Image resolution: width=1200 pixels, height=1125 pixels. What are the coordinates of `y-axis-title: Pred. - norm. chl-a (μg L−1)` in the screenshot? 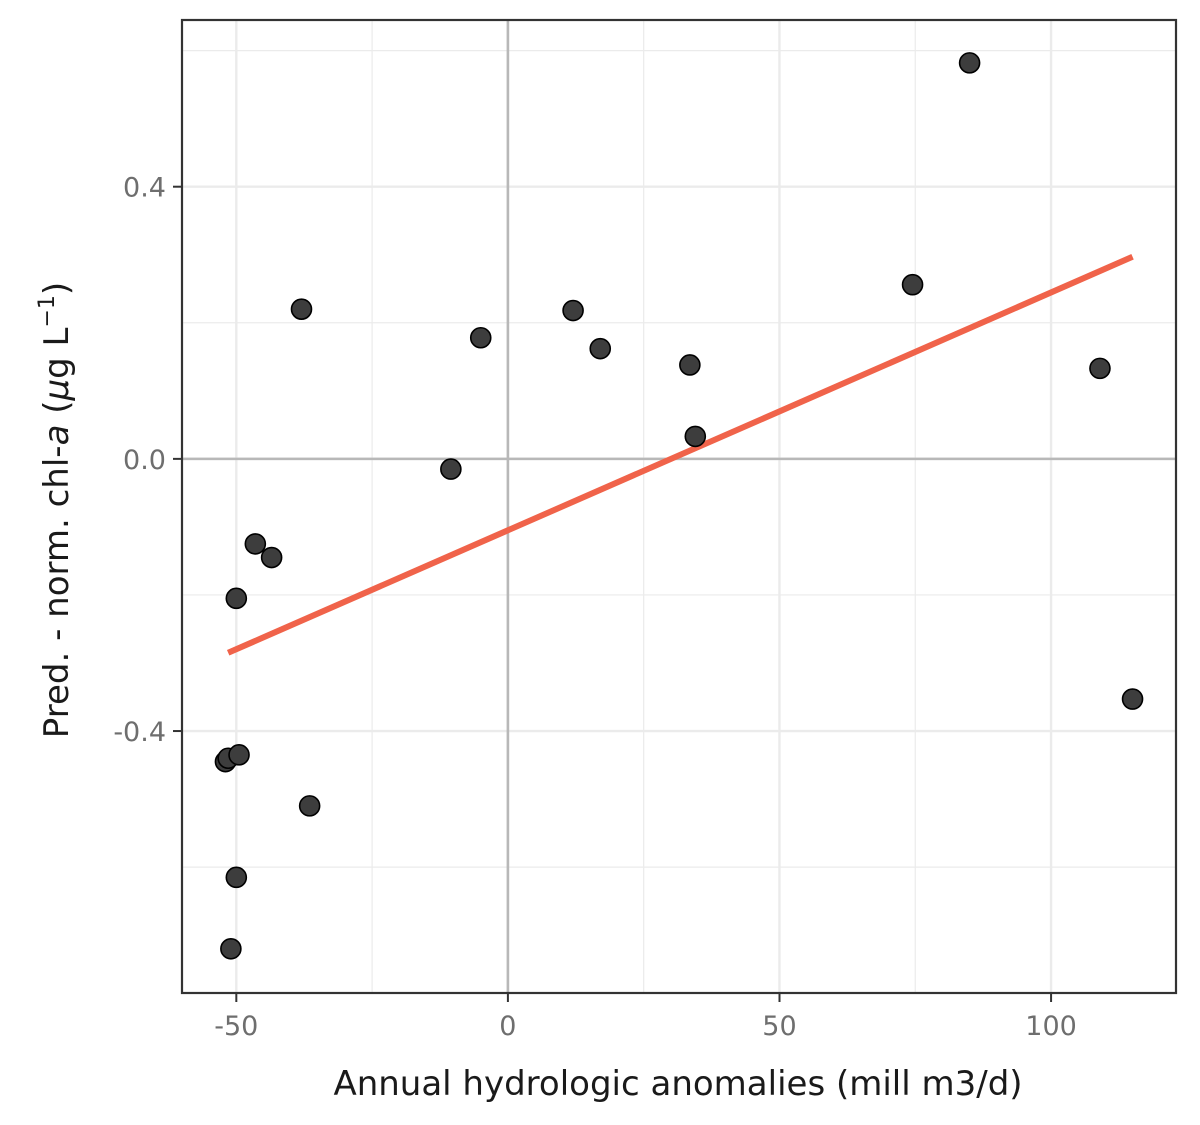 It's located at (56, 510).